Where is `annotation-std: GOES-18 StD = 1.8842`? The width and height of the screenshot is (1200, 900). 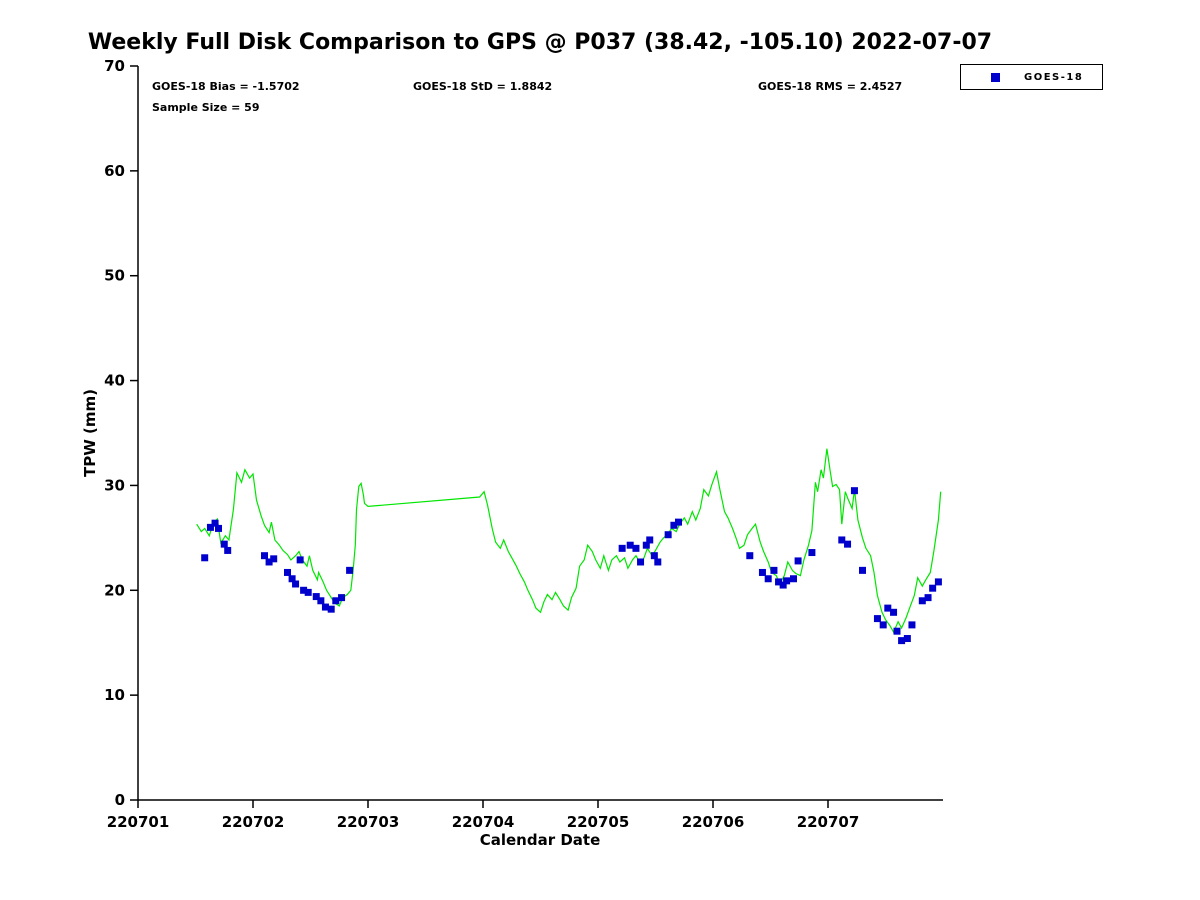 annotation-std: GOES-18 StD = 1.8842 is located at coordinates (483, 86).